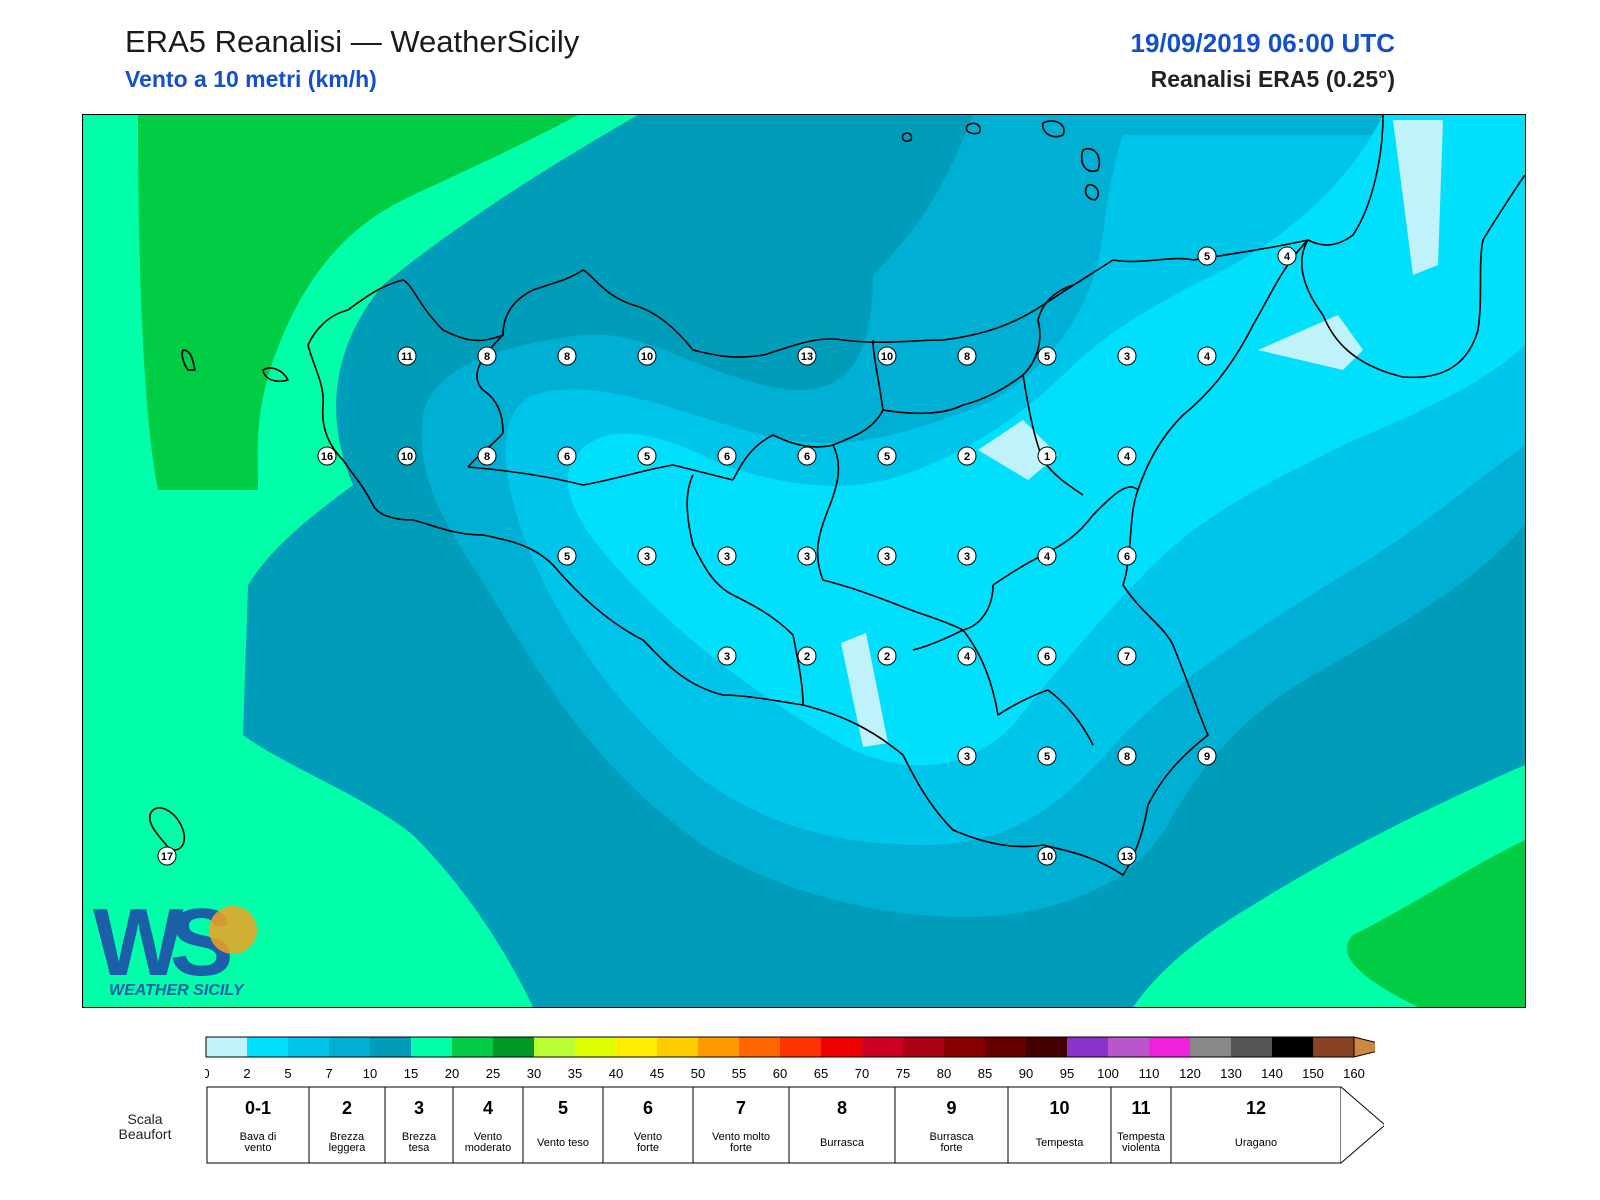  I want to click on beaufort-force: 8, so click(842, 1108).